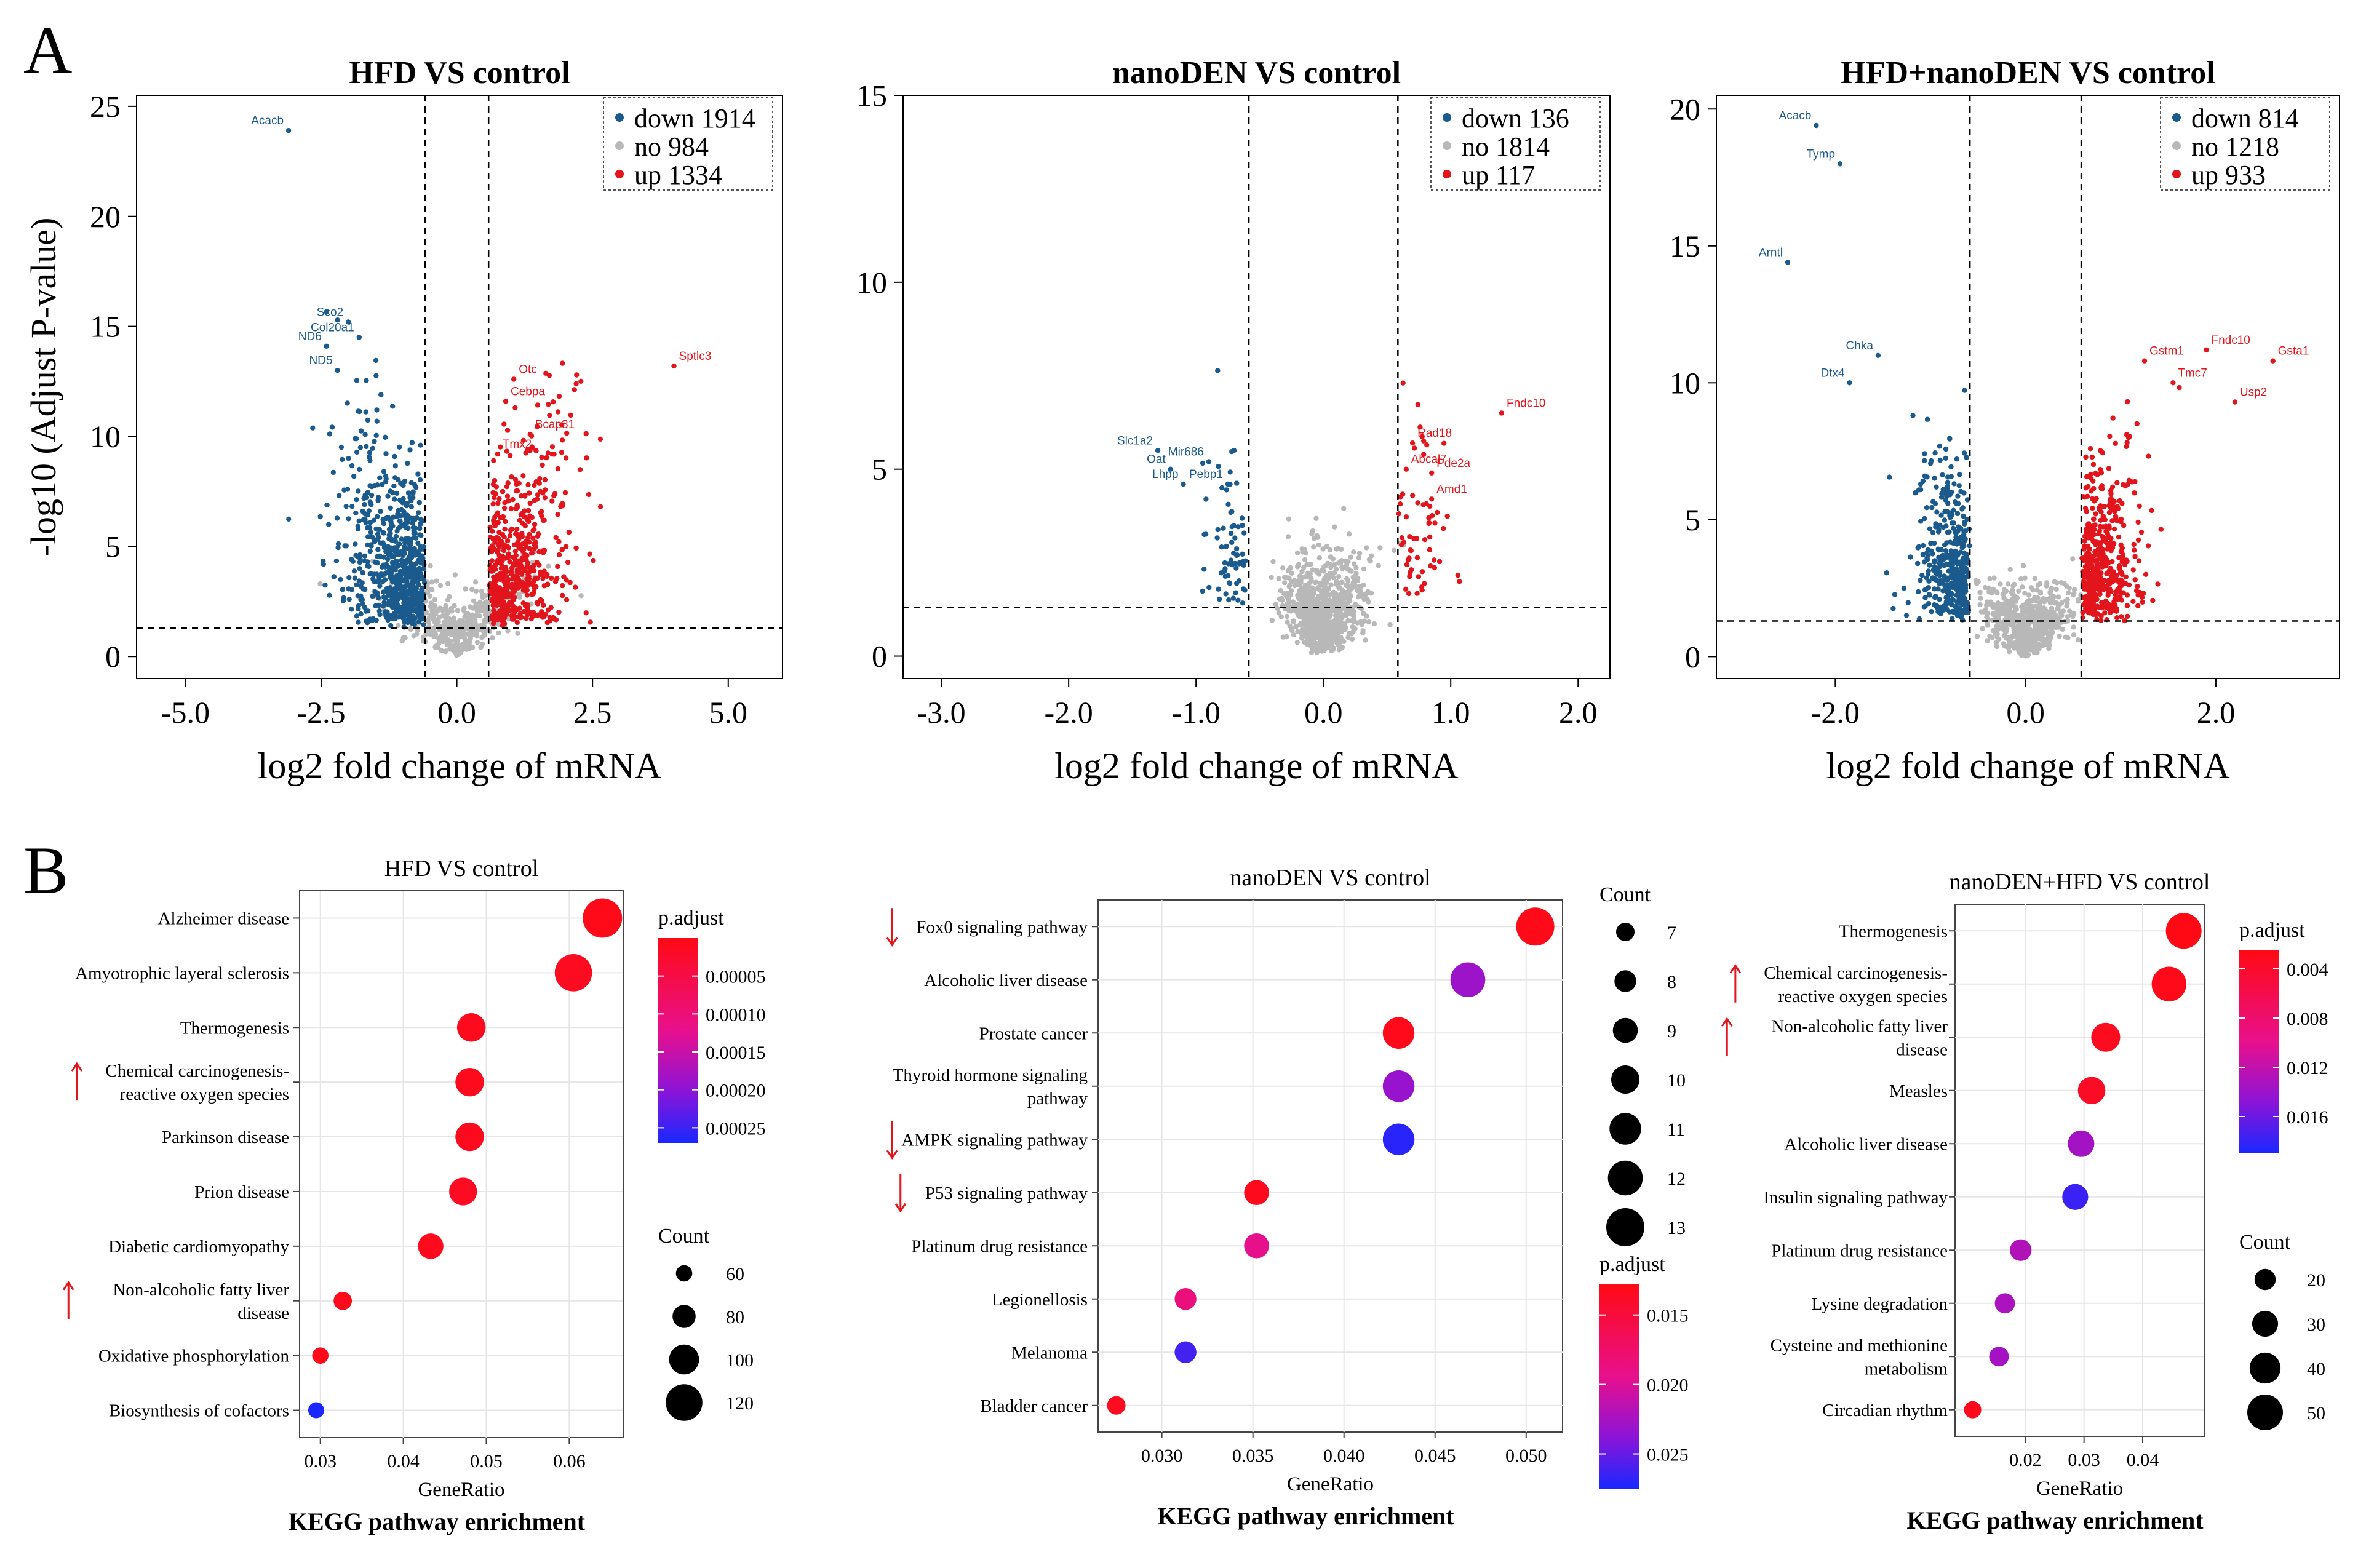 The width and height of the screenshot is (2366, 1568). Describe the element at coordinates (2307, 1117) in the screenshot. I see `color-tick-label: 0.016` at that location.